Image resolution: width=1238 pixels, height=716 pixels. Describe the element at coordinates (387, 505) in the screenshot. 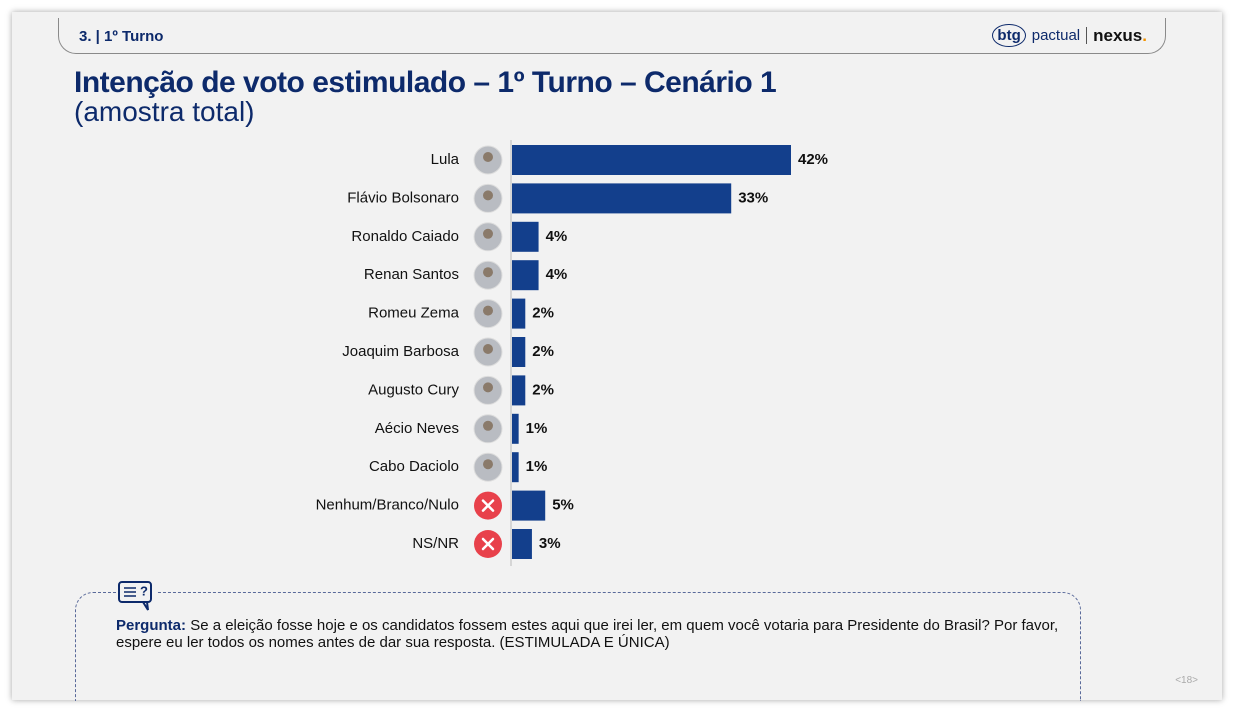

I see `category-label: Nenhum/Branco/Nulo` at that location.